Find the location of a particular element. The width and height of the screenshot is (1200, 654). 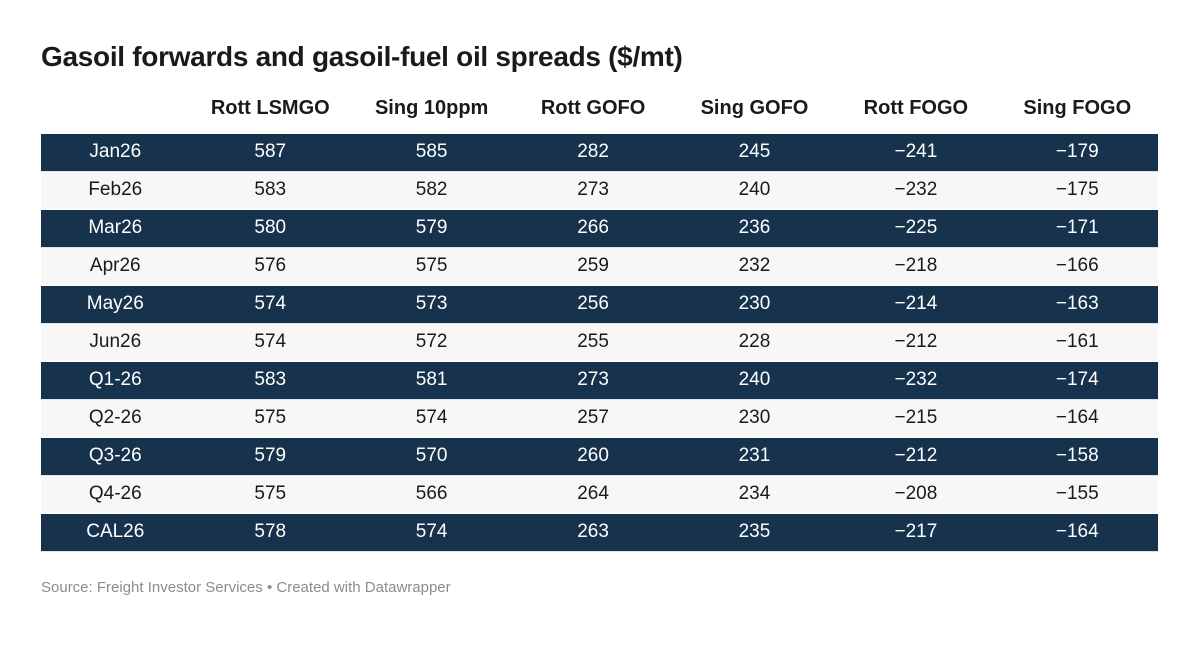

header-cell-sing-gofo: Sing GOFO is located at coordinates (754, 109).